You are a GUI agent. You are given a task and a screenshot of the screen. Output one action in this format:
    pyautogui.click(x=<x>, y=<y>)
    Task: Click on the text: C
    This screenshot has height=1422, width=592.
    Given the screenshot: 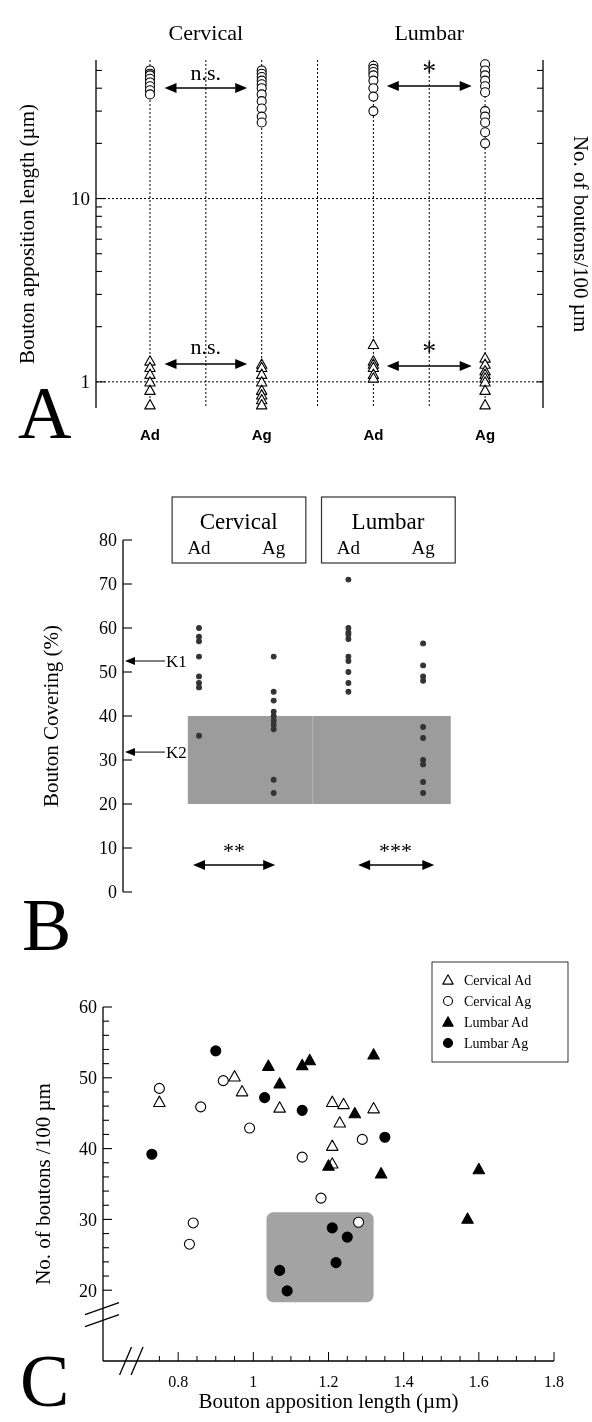 What is the action you would take?
    pyautogui.click(x=45, y=1381)
    